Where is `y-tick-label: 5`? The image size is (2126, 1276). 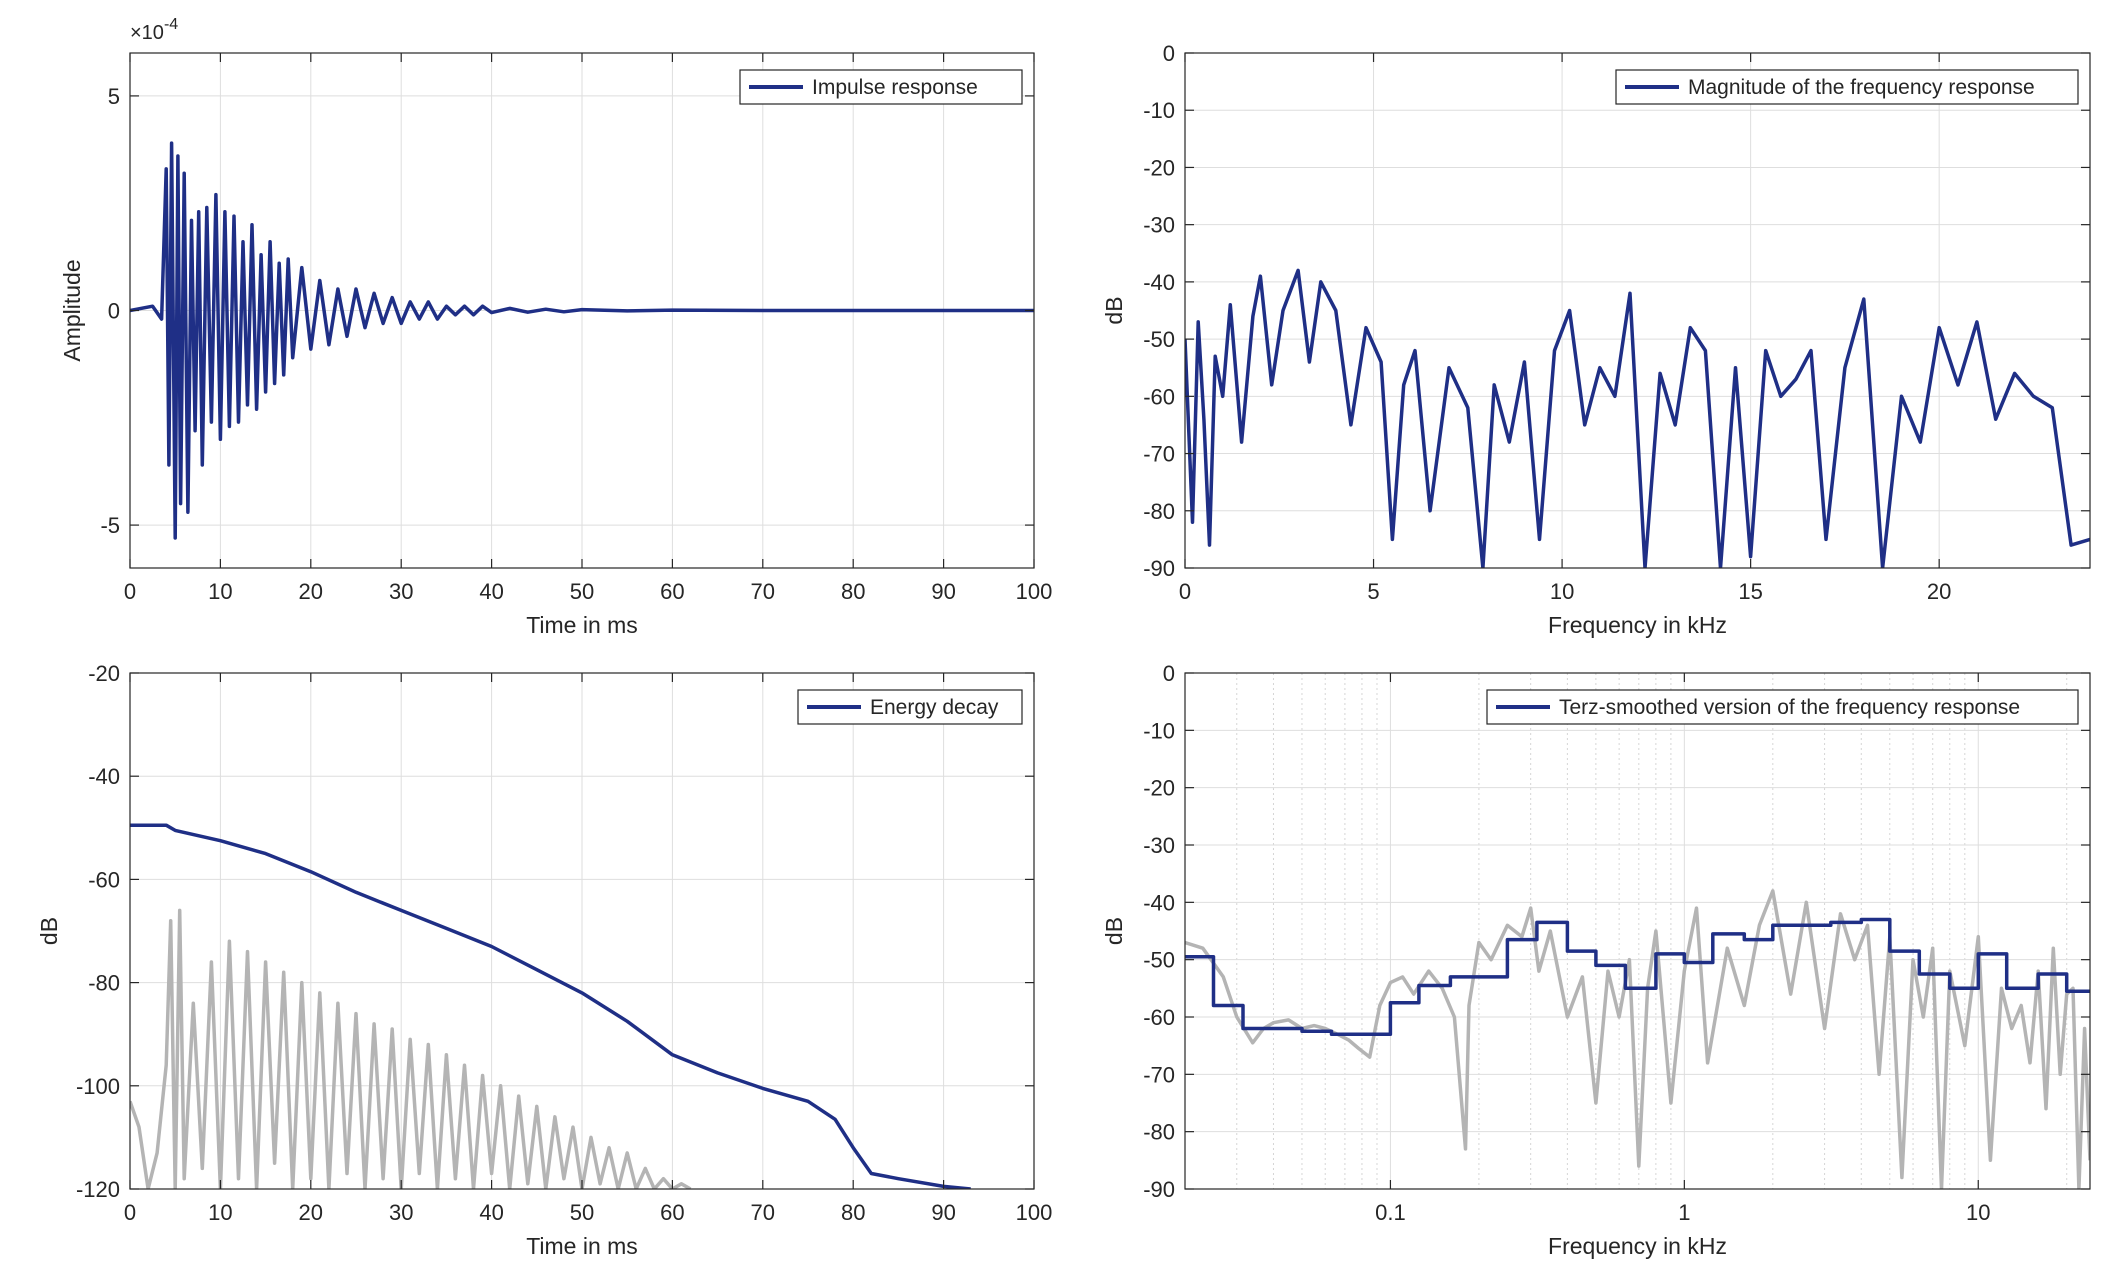 y-tick-label: 5 is located at coordinates (114, 96).